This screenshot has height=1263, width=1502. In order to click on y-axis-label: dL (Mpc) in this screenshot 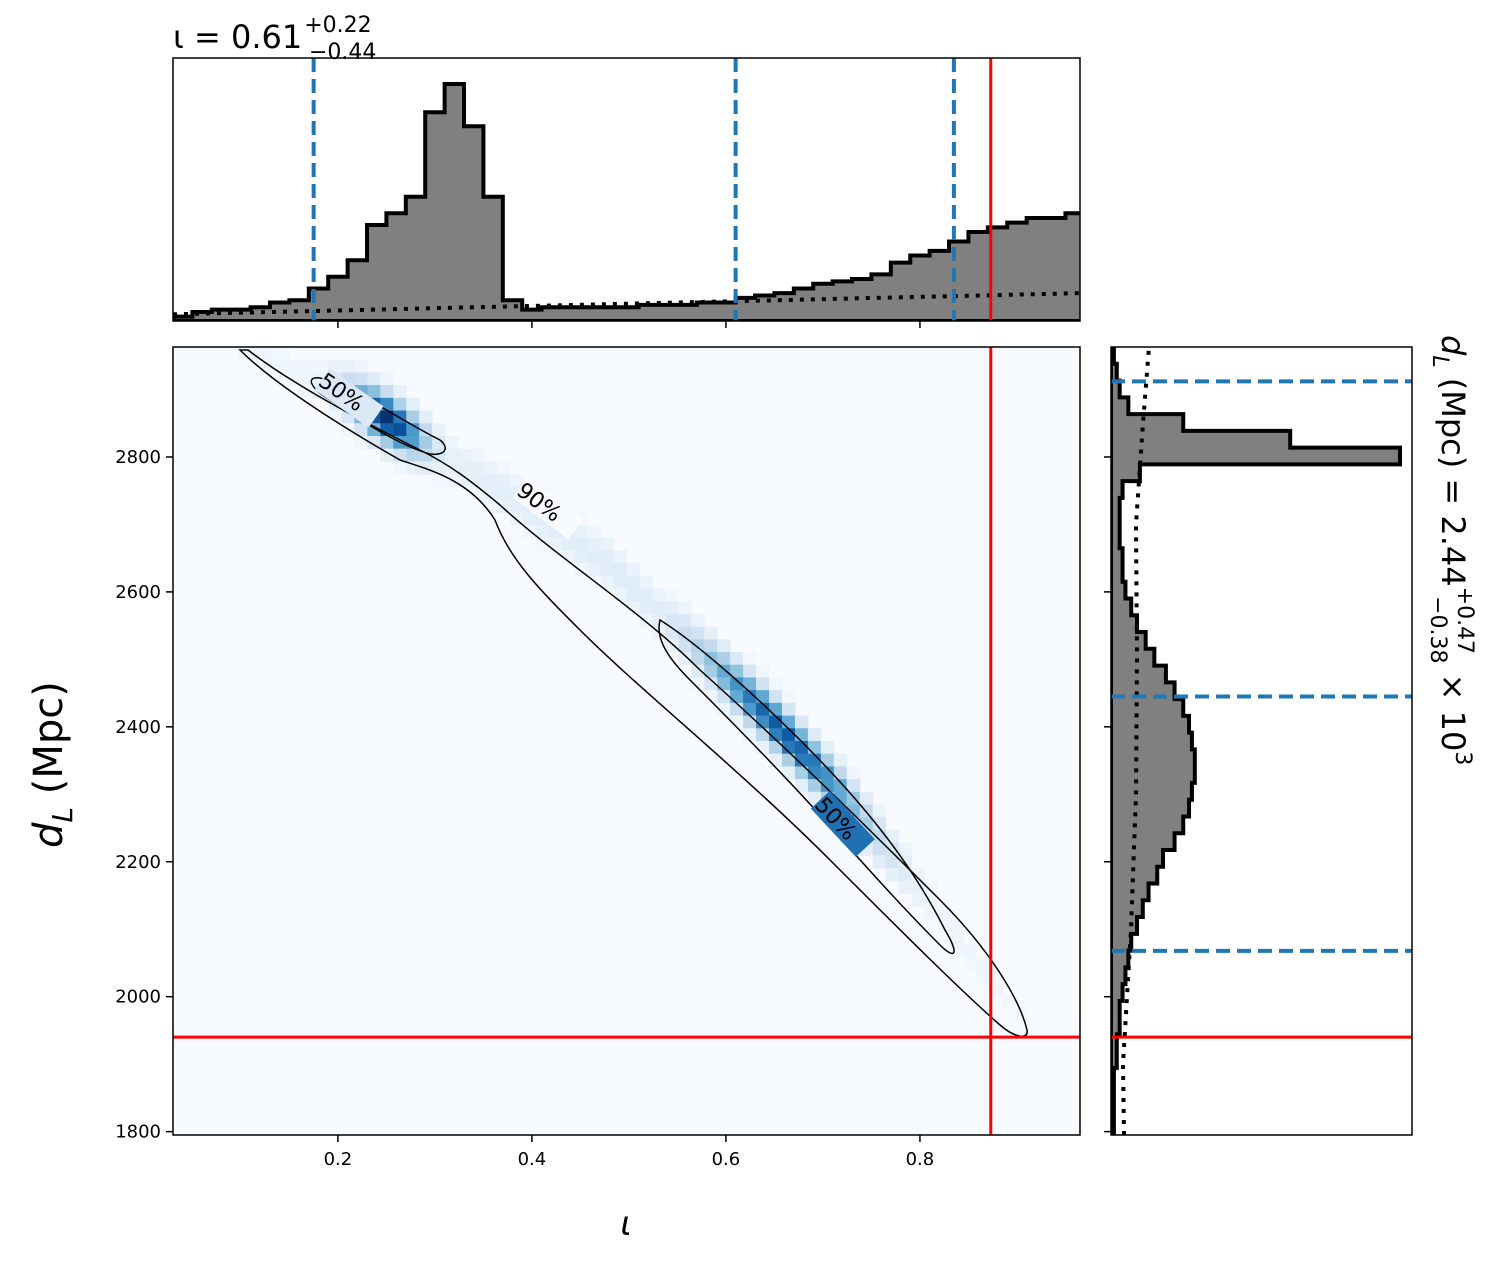, I will do `click(52, 764)`.